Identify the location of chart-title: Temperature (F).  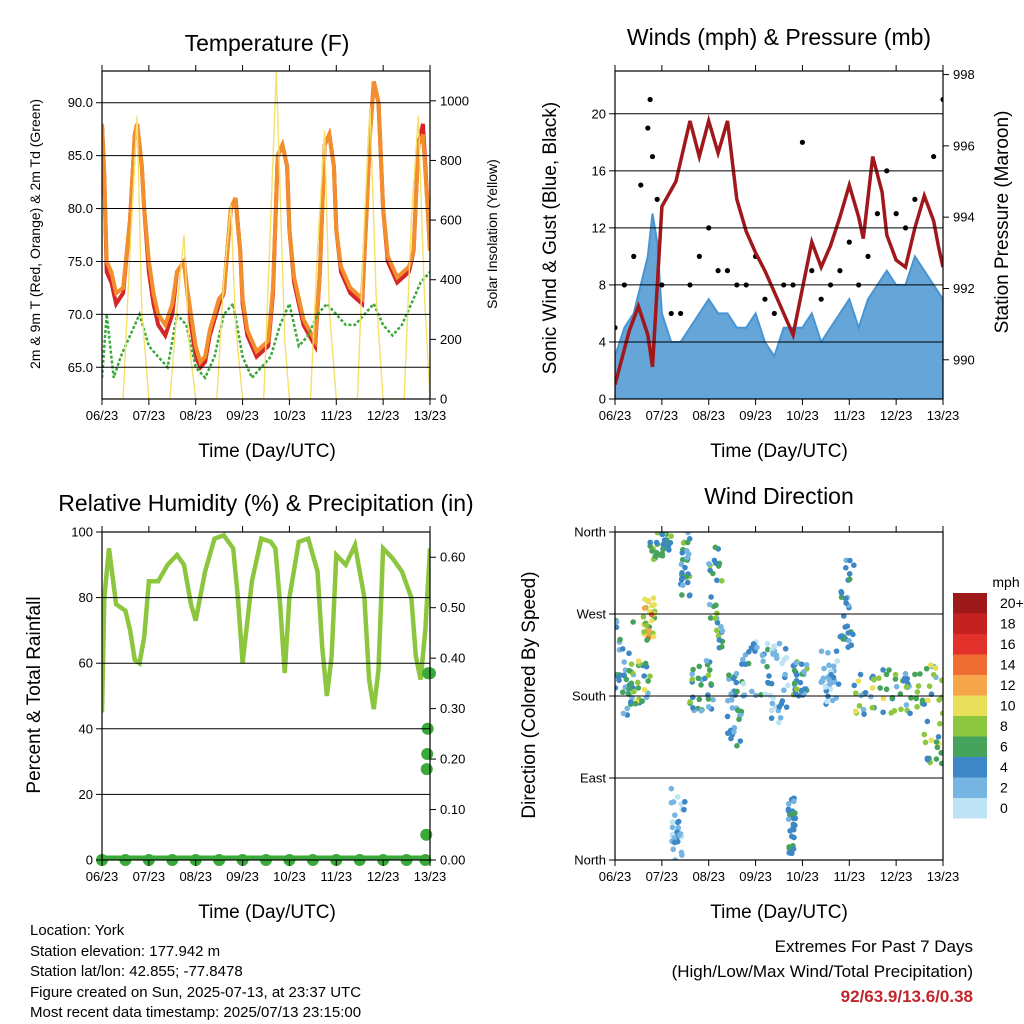
(267, 43).